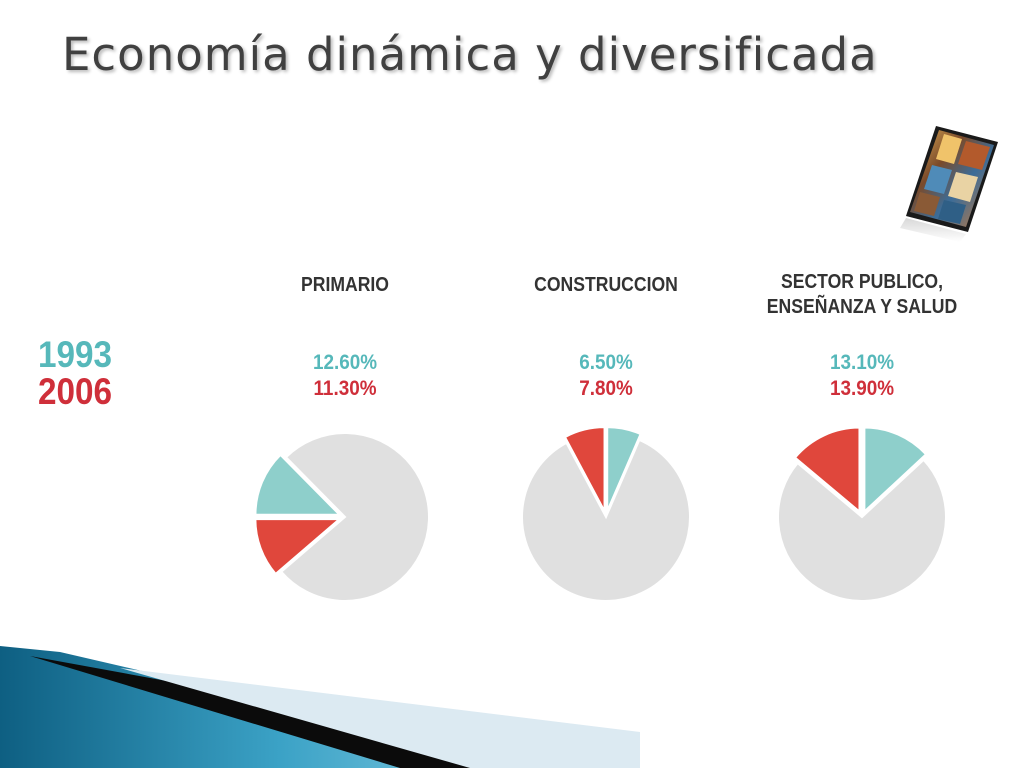 The image size is (1024, 768). What do you see at coordinates (470, 54) in the screenshot?
I see `slide-title: Economía dinámica y diversificada` at bounding box center [470, 54].